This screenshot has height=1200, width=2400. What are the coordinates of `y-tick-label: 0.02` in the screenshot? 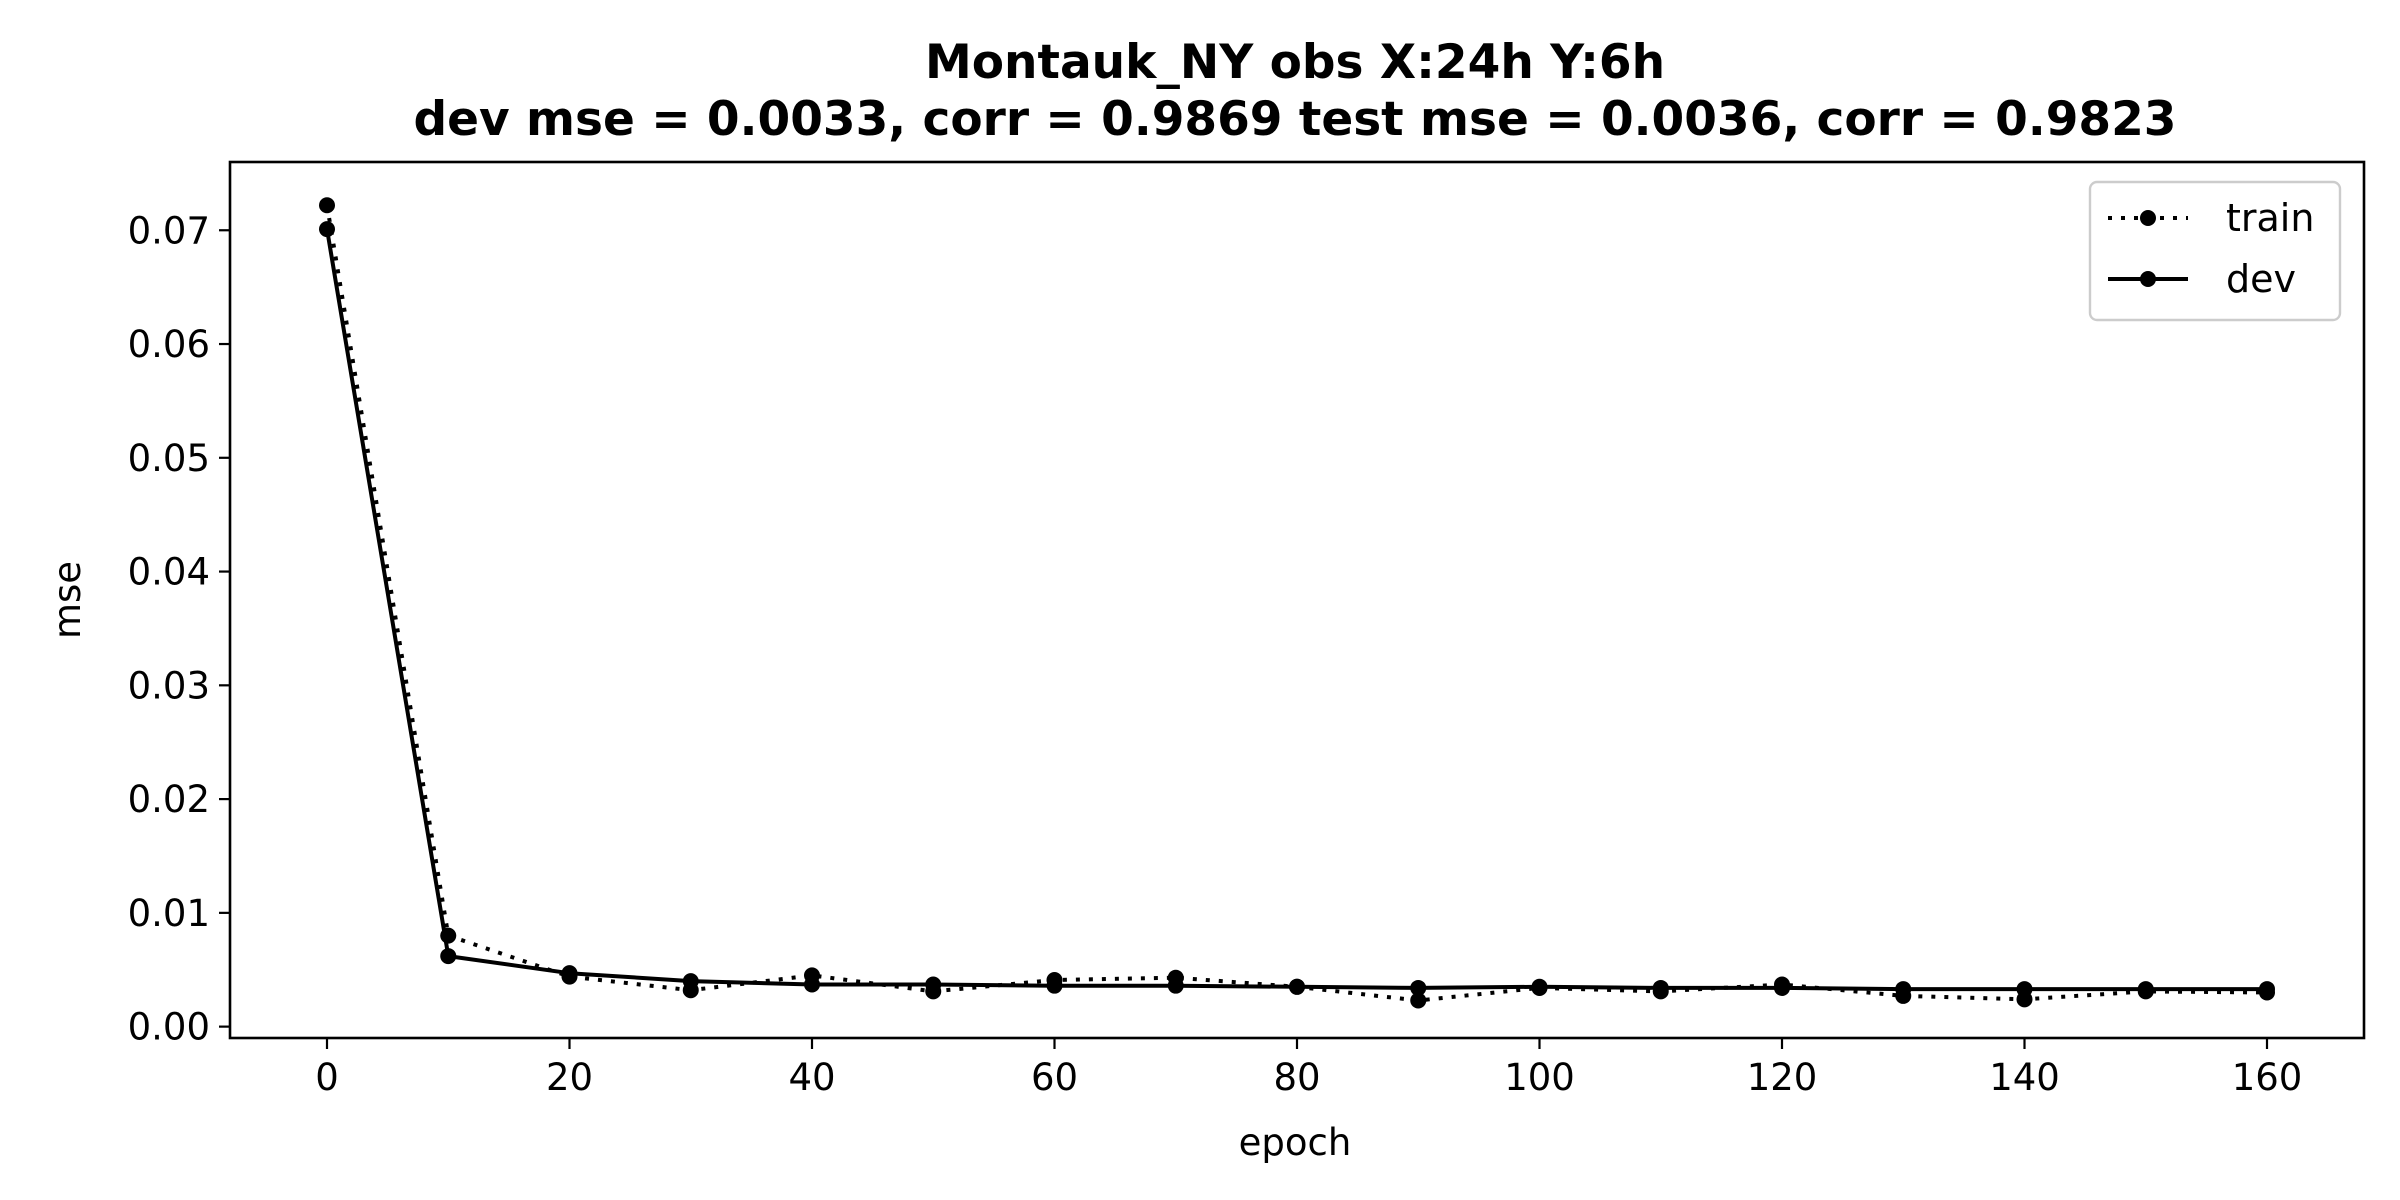 It's located at (169, 799).